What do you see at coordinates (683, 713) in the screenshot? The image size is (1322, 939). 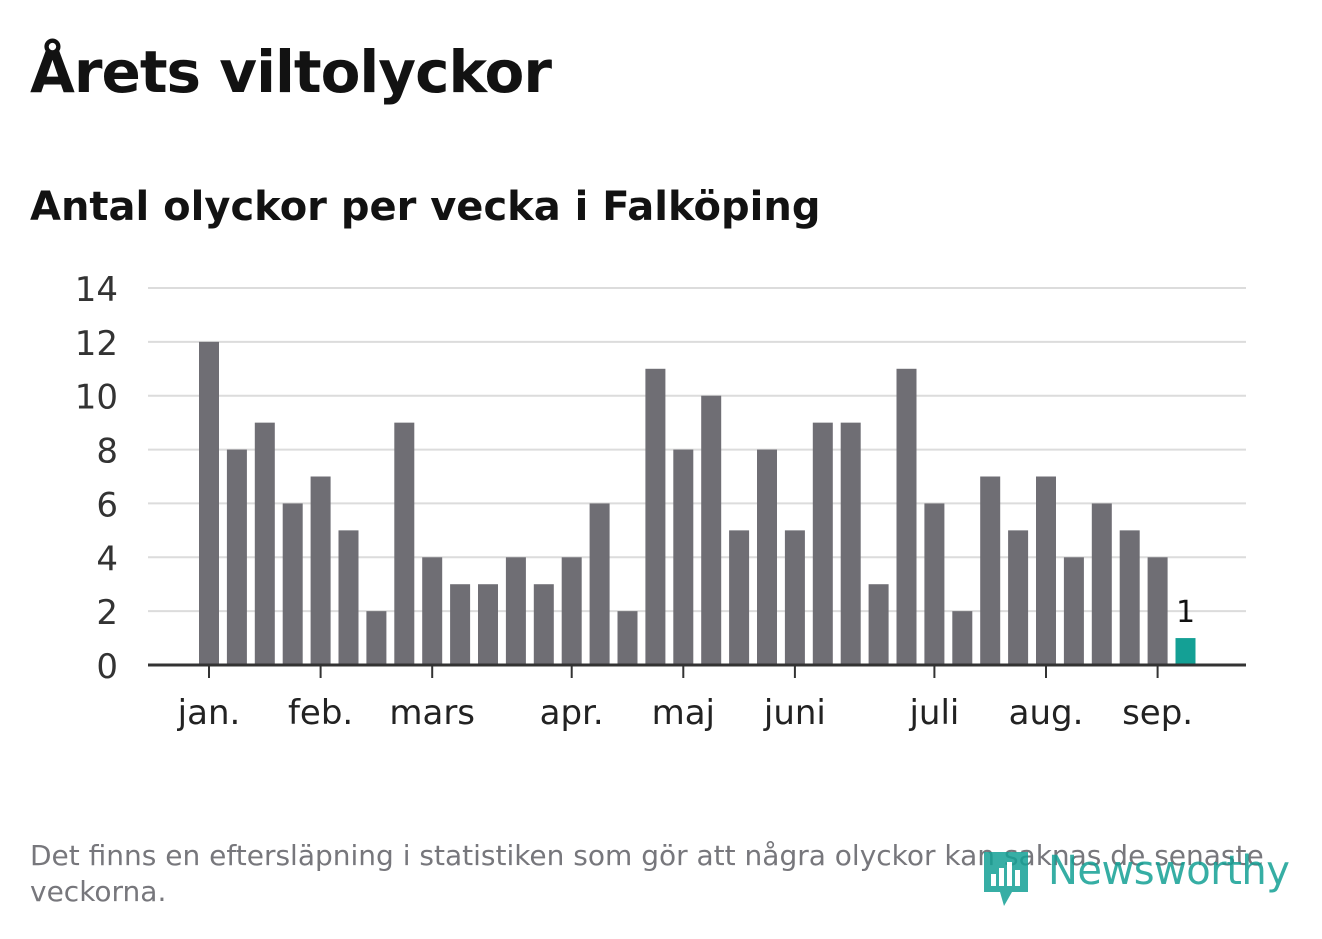 I see `x-tick-label: maj` at bounding box center [683, 713].